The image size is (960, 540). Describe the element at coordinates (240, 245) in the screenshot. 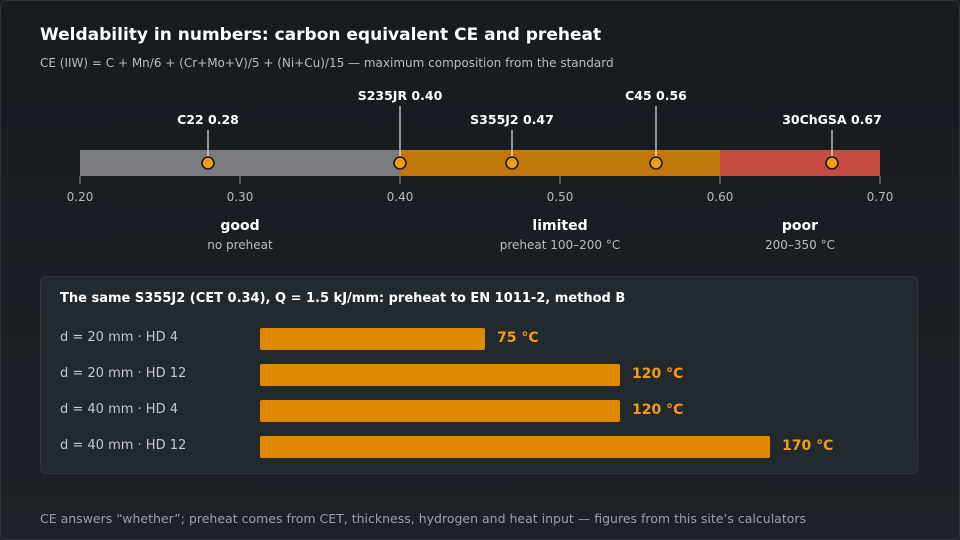

I see `zone-note-good: no preheat` at that location.